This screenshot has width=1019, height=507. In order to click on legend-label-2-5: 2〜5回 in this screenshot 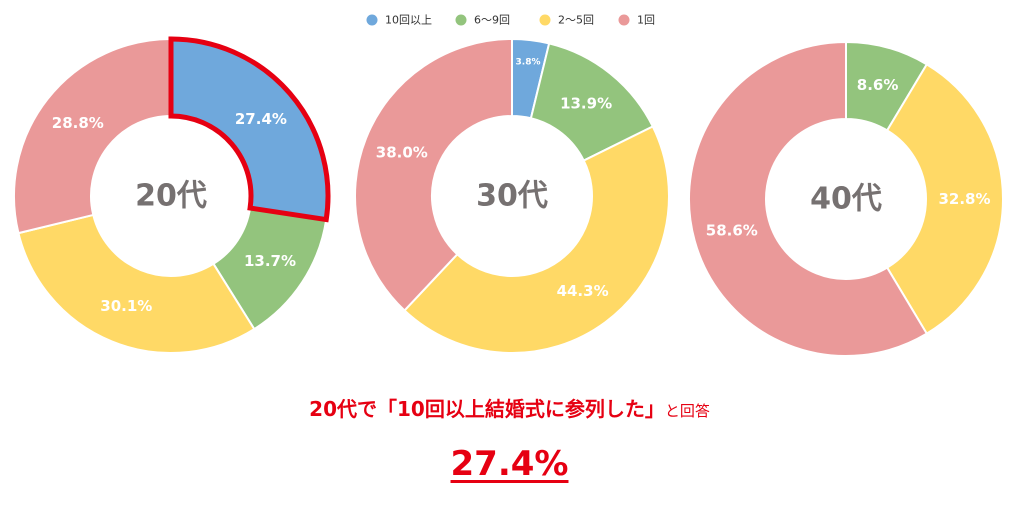, I will do `click(576, 20)`.